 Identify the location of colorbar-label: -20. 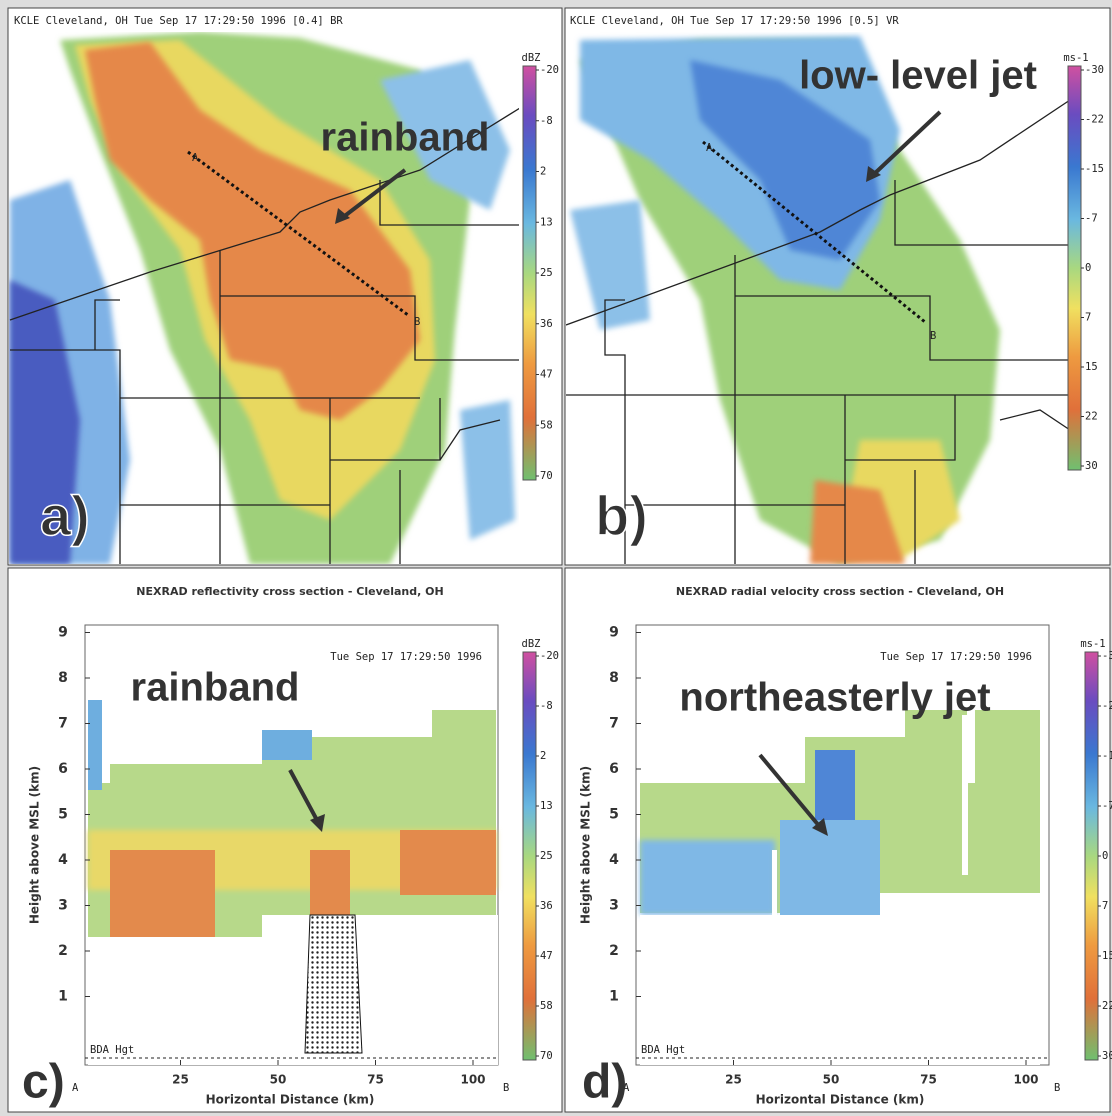
(549, 656).